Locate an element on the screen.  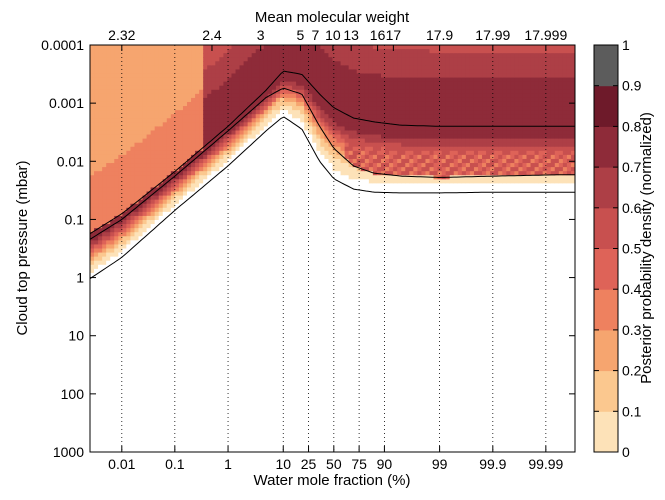
top-tick-label: 2.4 is located at coordinates (212, 35).